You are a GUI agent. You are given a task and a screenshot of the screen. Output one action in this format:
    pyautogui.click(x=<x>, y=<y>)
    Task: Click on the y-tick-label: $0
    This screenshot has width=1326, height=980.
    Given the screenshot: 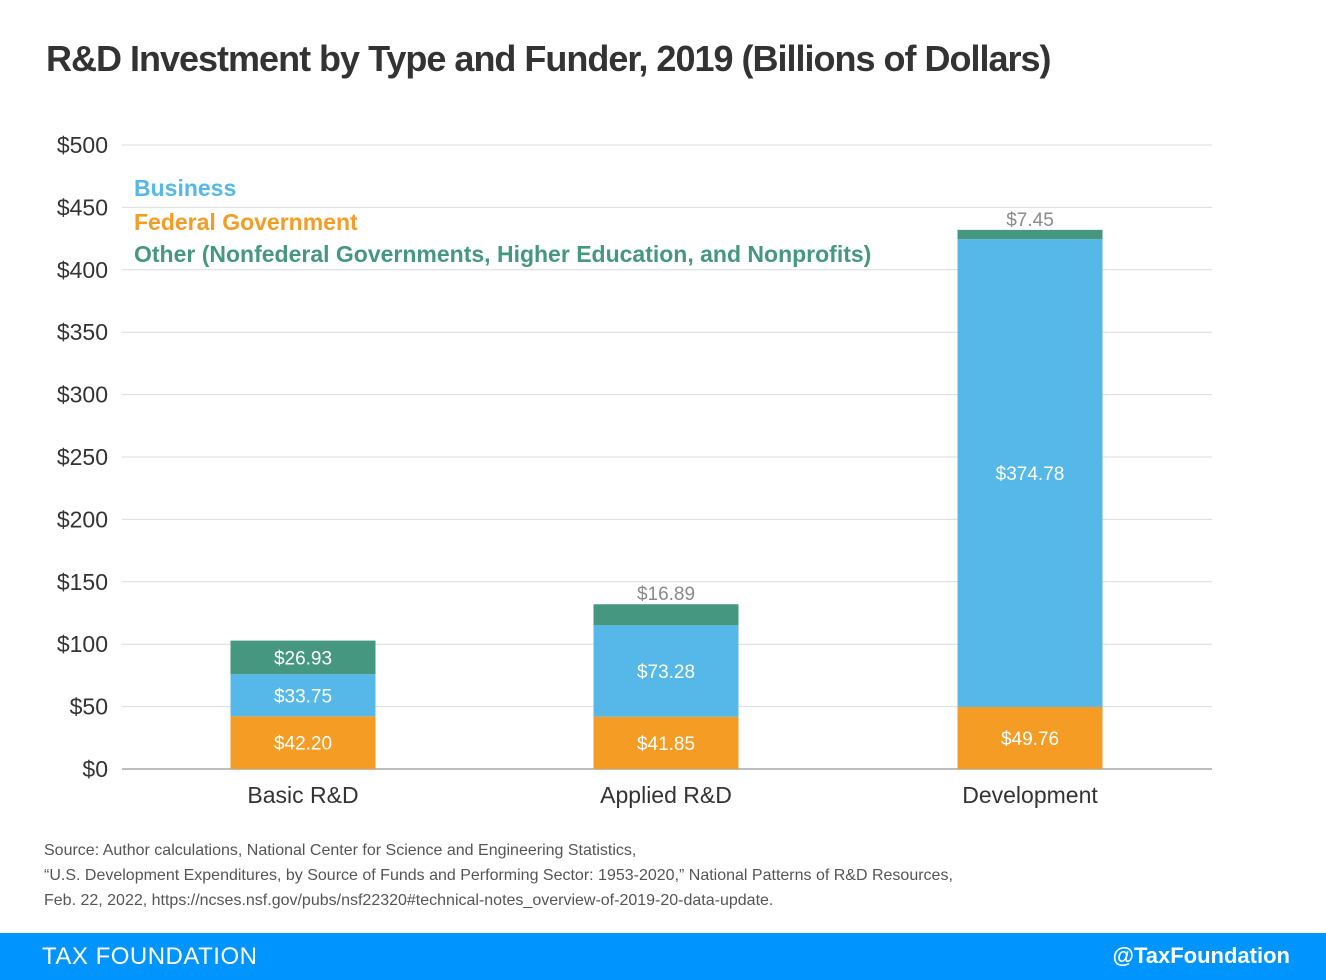 What is the action you would take?
    pyautogui.click(x=95, y=769)
    